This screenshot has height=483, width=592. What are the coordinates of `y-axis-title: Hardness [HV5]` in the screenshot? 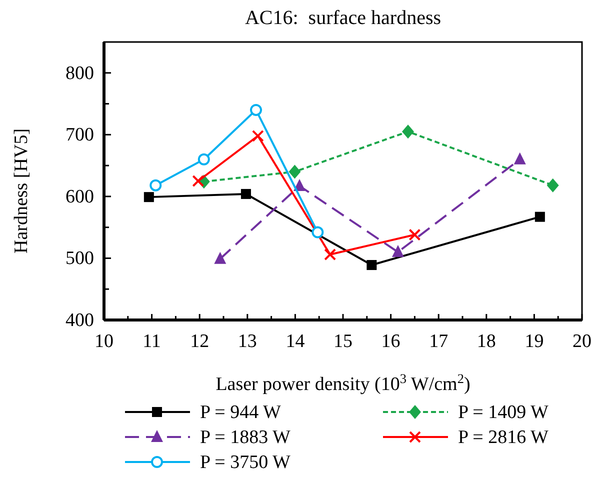 It's located at (21, 191).